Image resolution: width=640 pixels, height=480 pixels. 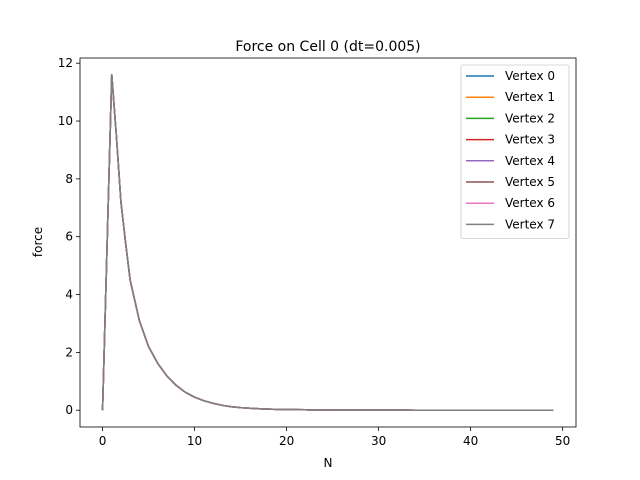 What do you see at coordinates (562, 441) in the screenshot?
I see `x-tick-label: 50` at bounding box center [562, 441].